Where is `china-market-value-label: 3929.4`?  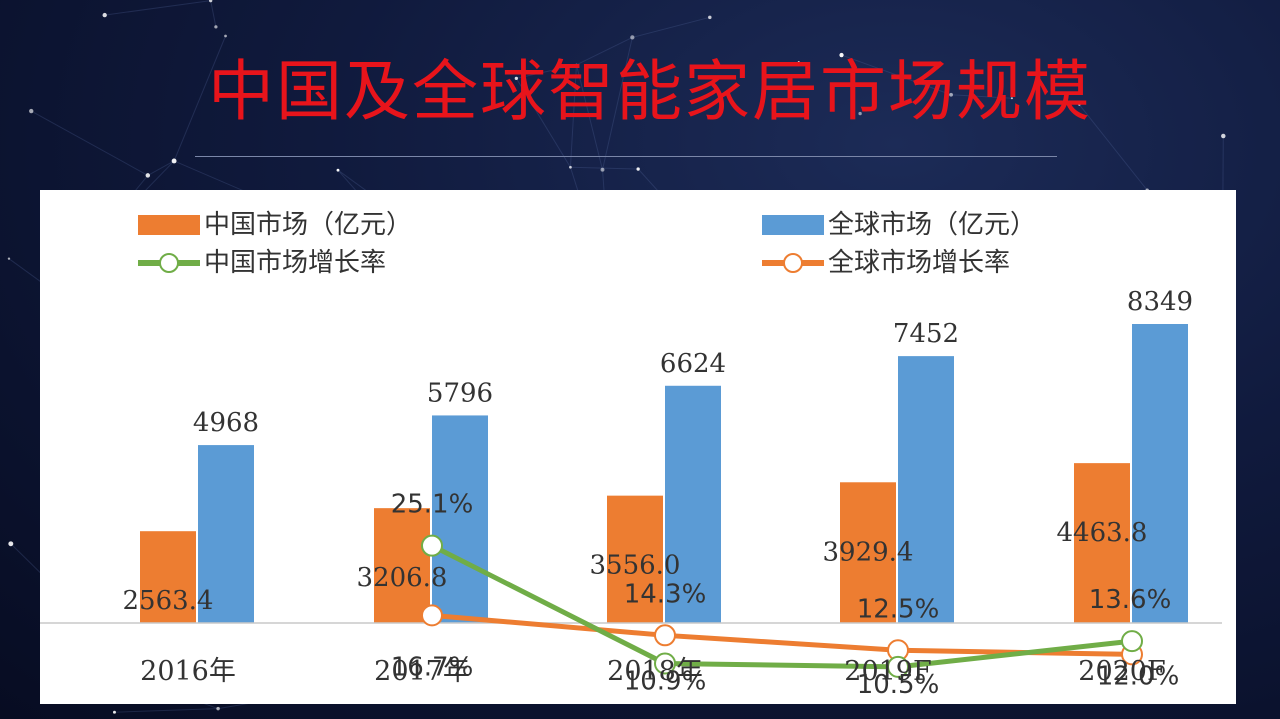
china-market-value-label: 3929.4 is located at coordinates (868, 552).